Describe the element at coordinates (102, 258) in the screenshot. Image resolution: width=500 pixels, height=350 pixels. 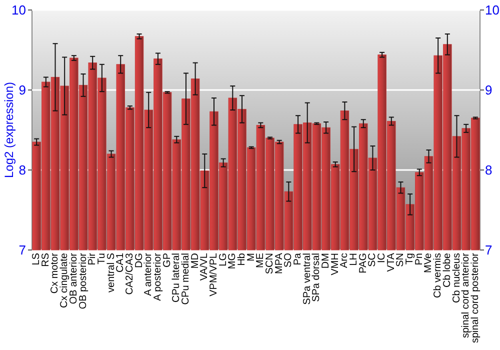
I see `x-tick-label: Tu` at that location.